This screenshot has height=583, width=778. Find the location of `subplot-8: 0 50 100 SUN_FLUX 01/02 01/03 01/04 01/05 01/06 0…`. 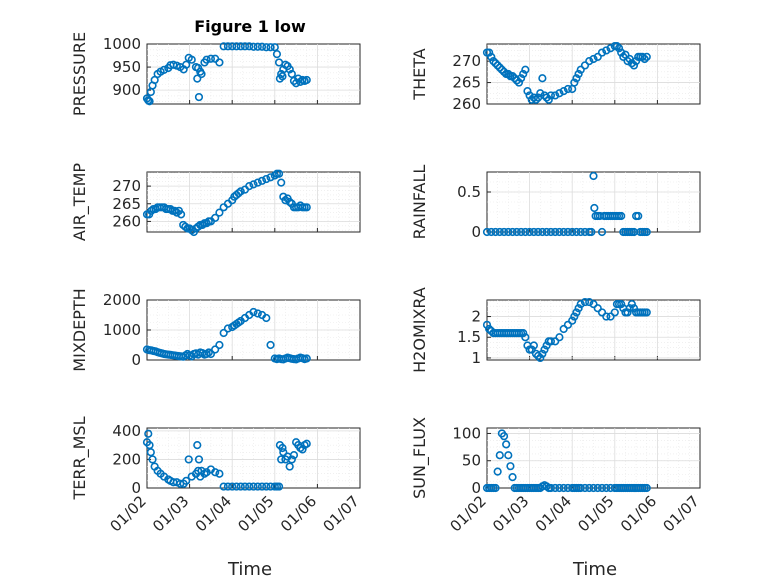

subplot-8: 0 50 100 SUN_FLUX 01/02 01/03 01/04 01/05 01/06 0… is located at coordinates (556, 476).